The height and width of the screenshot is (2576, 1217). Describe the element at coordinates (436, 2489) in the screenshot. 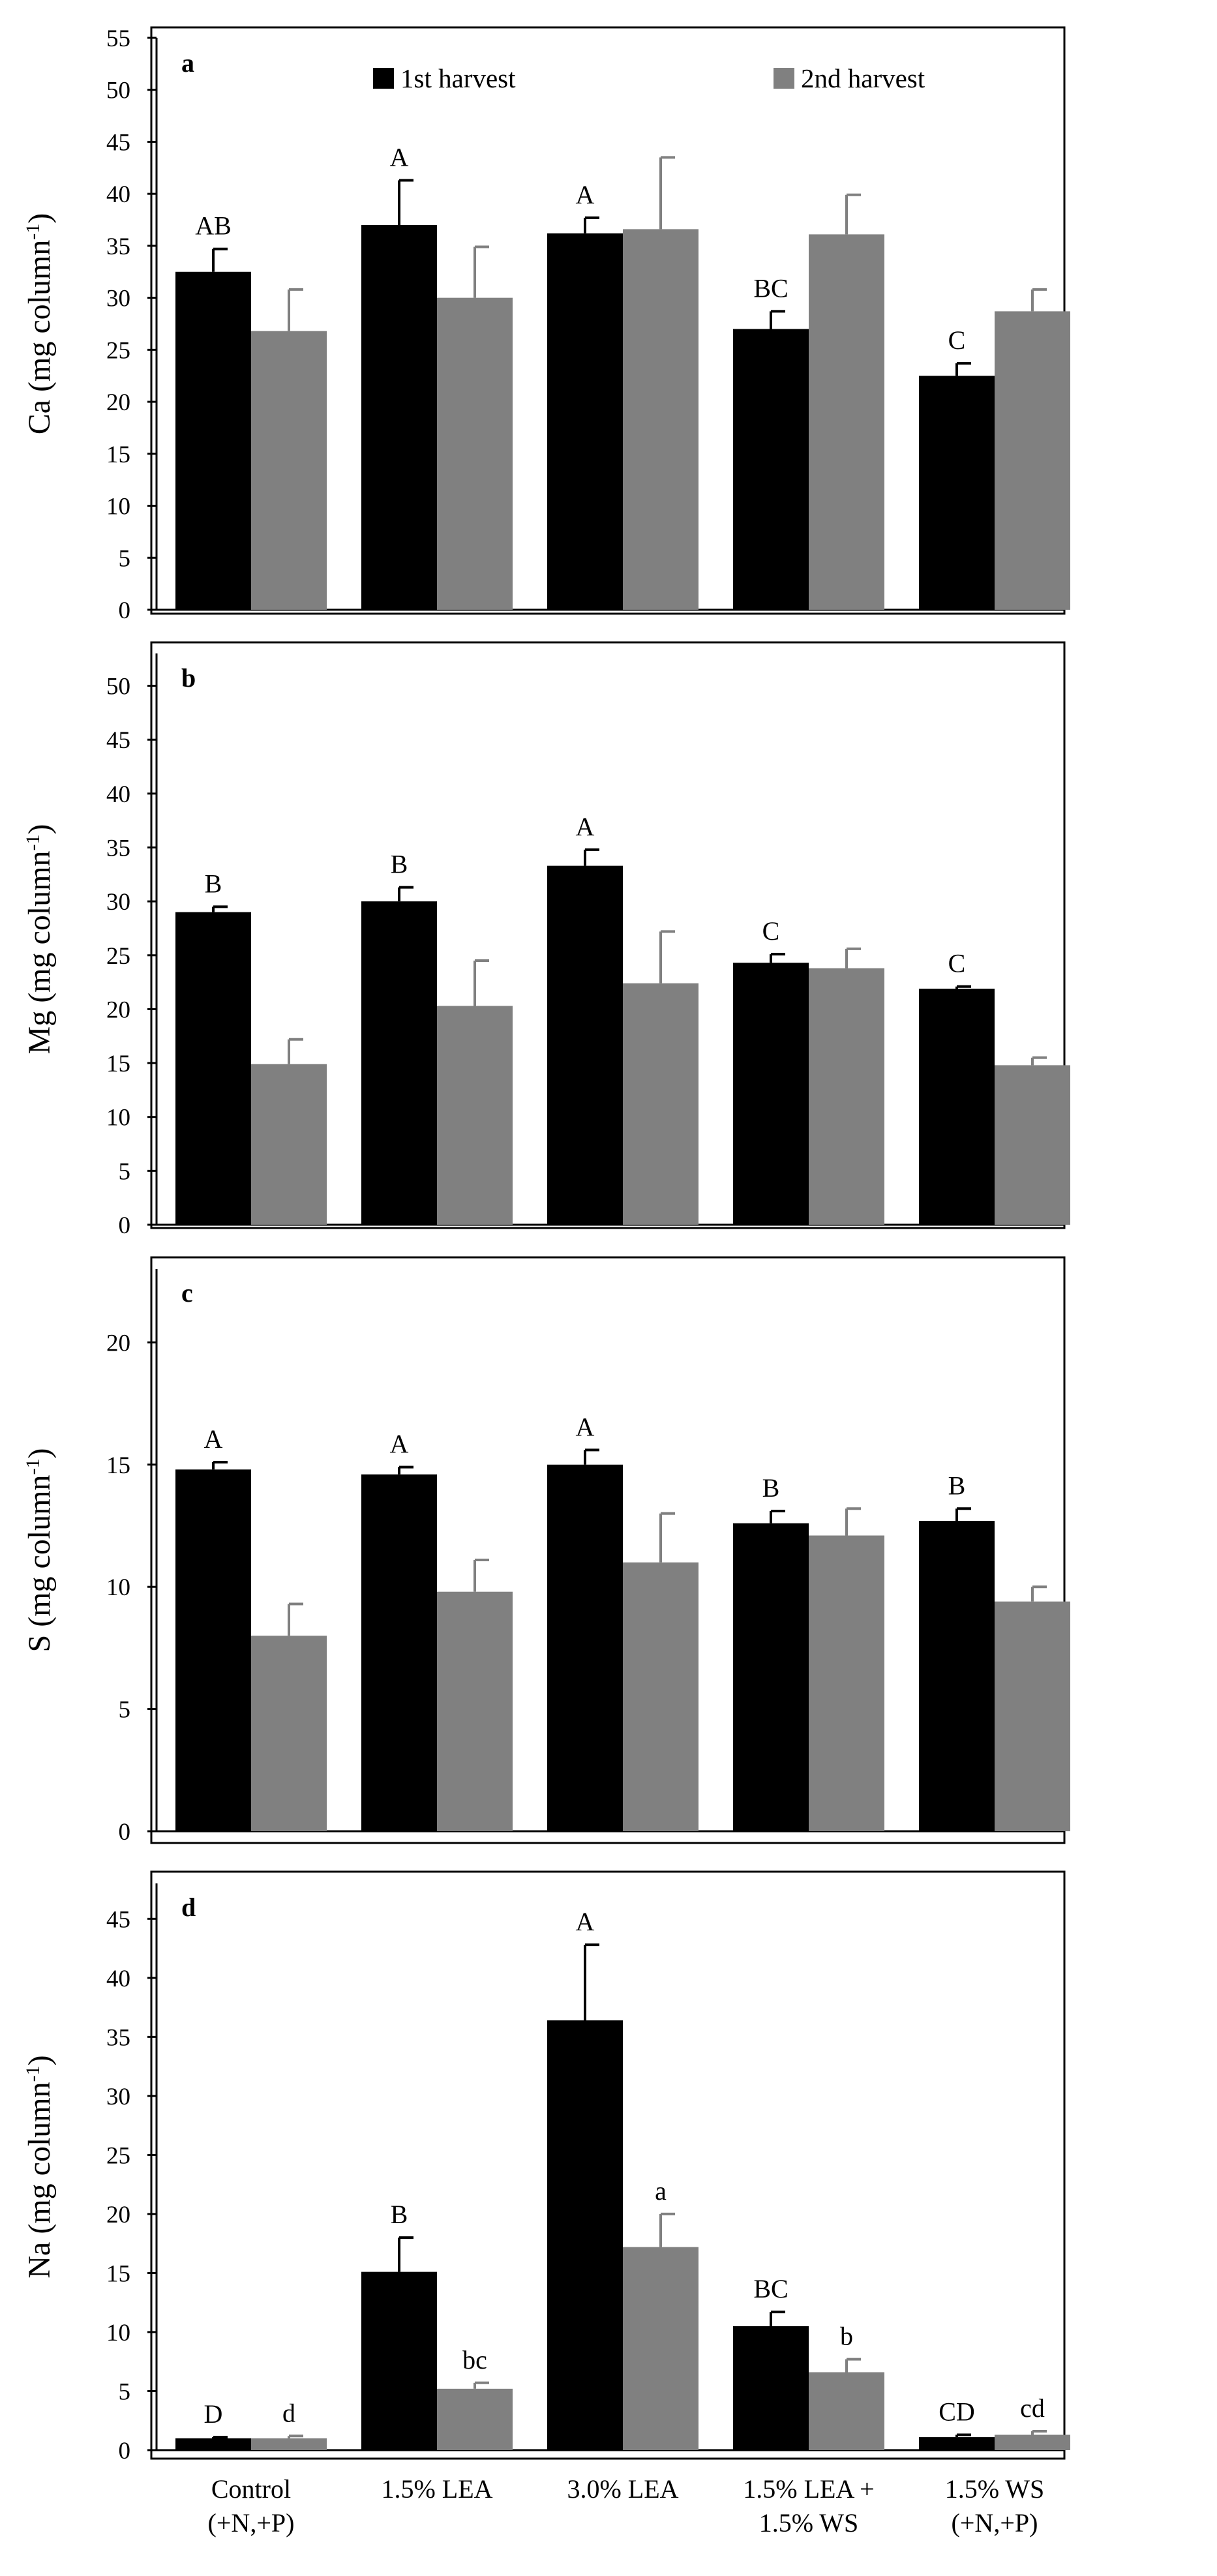

I see `x-category-label: 1.5% LEA` at that location.